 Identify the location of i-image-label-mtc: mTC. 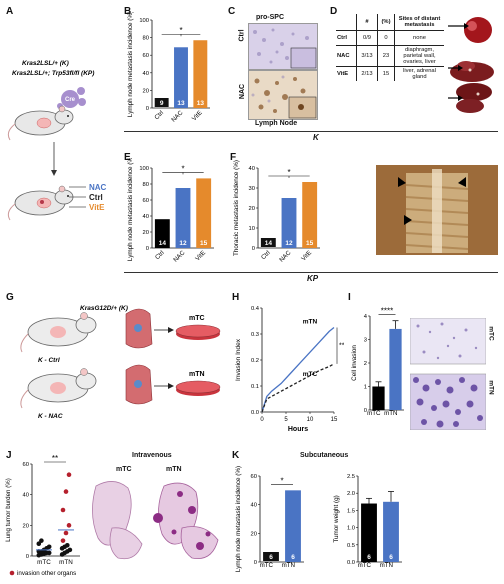
(491, 333).